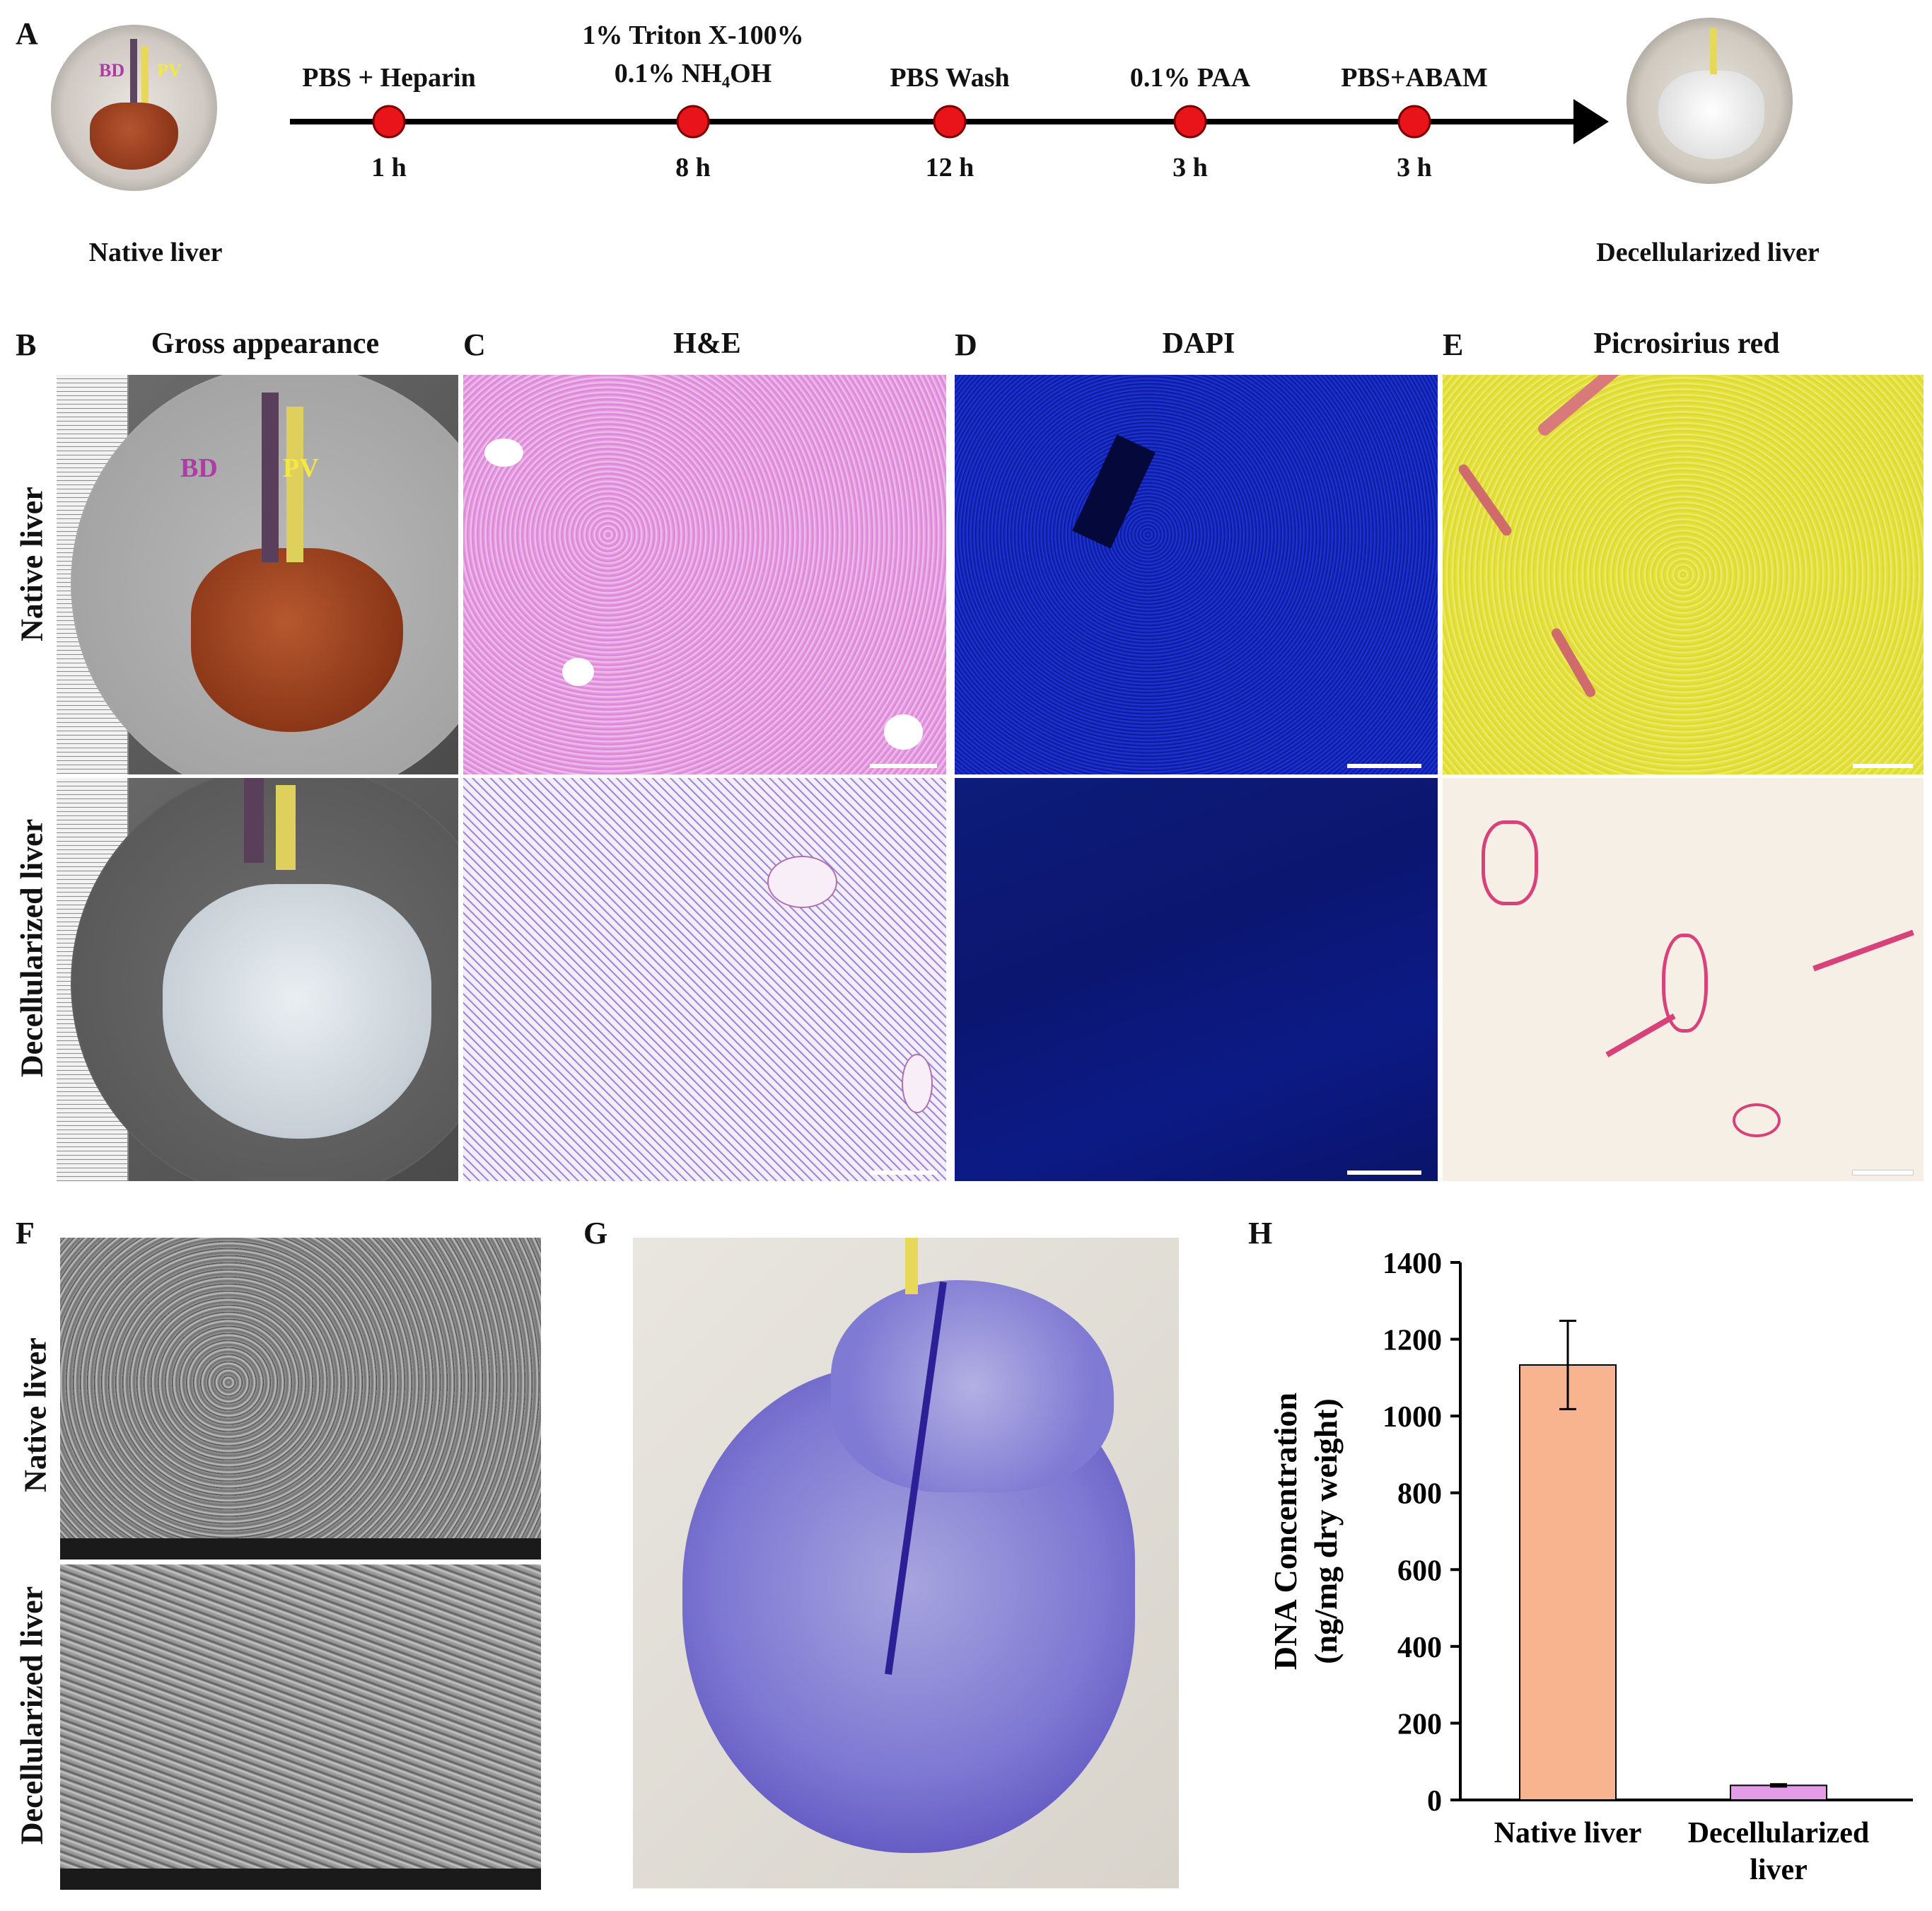 The image size is (1932, 1911). What do you see at coordinates (704, 574) in the screenshot?
I see `he-native-micrograph` at bounding box center [704, 574].